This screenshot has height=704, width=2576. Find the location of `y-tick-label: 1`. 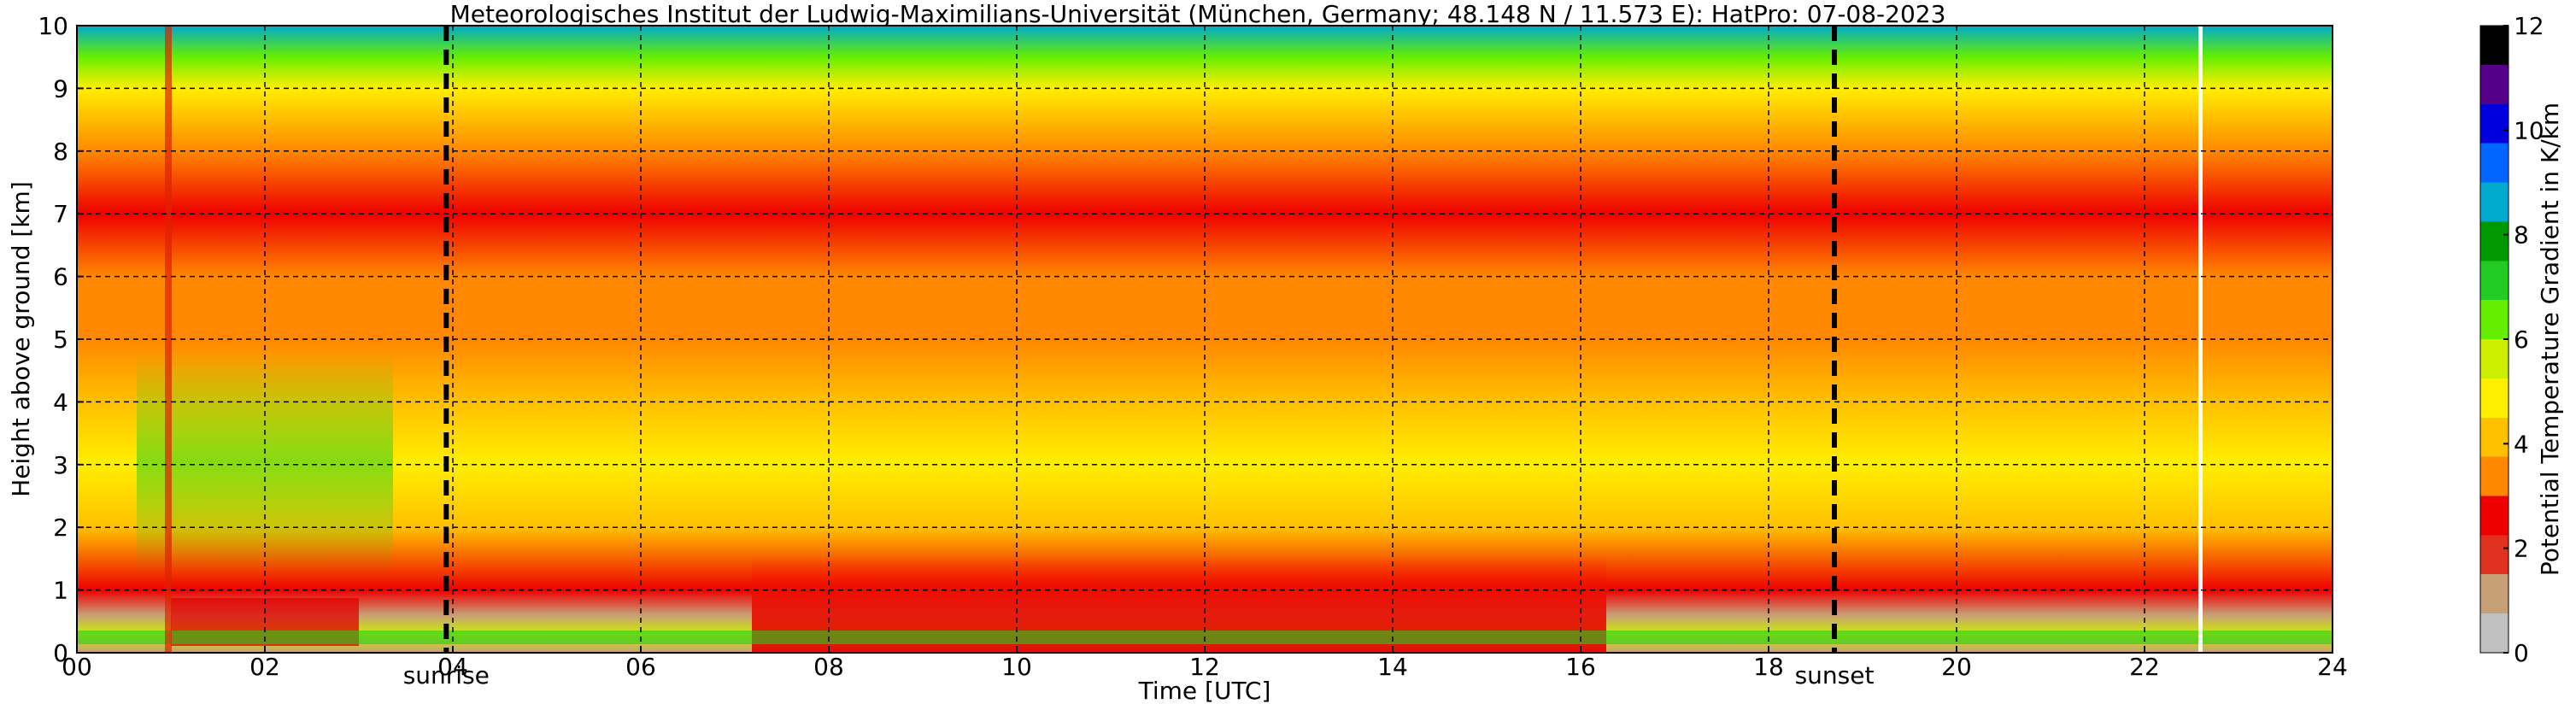

y-tick-label: 1 is located at coordinates (60, 591).